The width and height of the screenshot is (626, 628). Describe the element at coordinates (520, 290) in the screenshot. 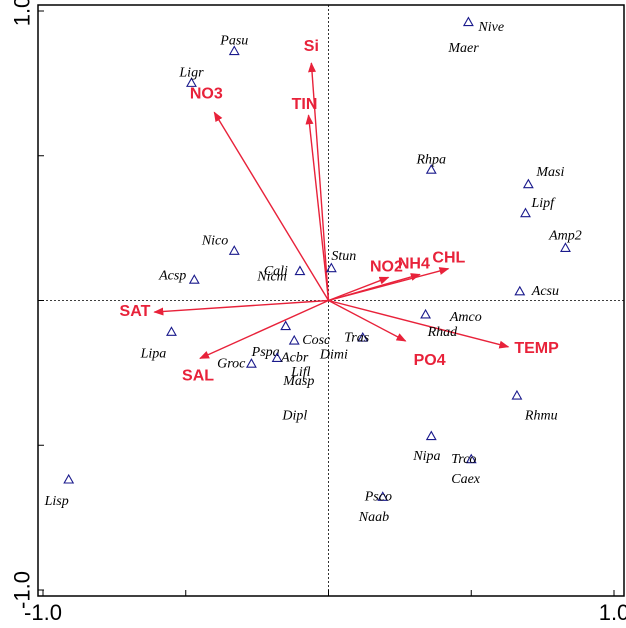

I see `species-marker-acsu` at that location.